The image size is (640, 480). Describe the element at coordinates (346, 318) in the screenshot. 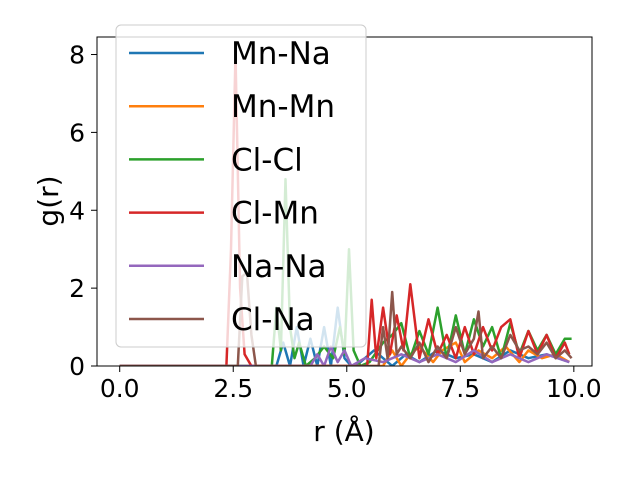

I see `series-line-cl-na` at that location.